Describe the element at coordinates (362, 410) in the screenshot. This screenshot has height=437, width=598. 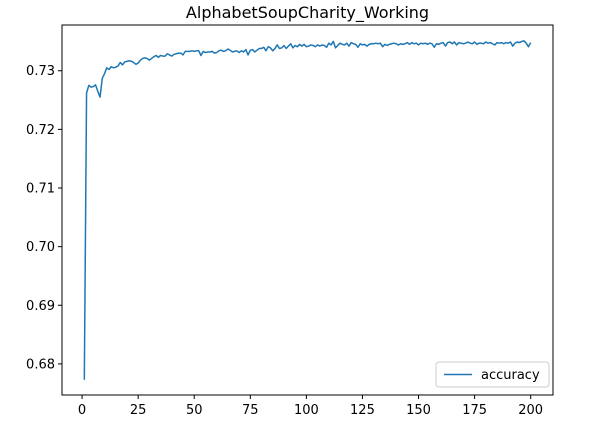
I see `x-tick-label: 125` at that location.